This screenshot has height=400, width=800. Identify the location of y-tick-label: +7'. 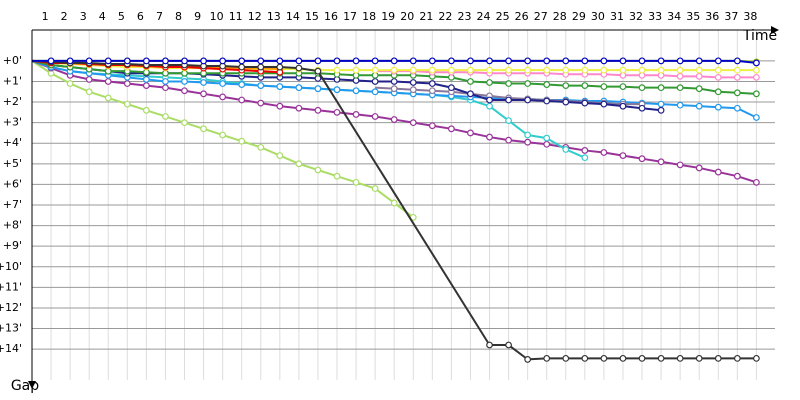
(12, 204).